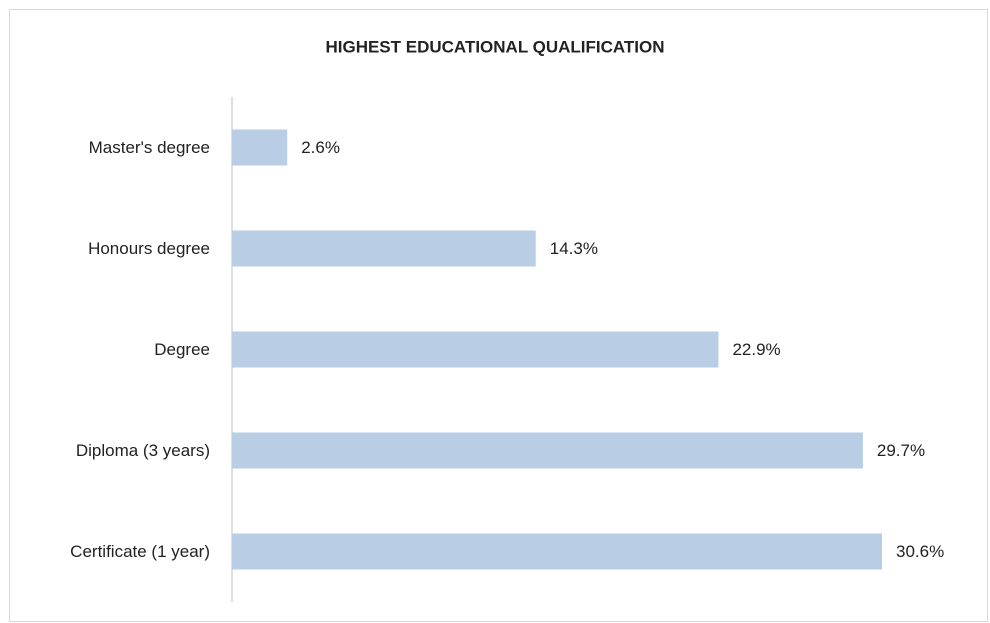  Describe the element at coordinates (182, 349) in the screenshot. I see `y-tick-label: Degree` at that location.